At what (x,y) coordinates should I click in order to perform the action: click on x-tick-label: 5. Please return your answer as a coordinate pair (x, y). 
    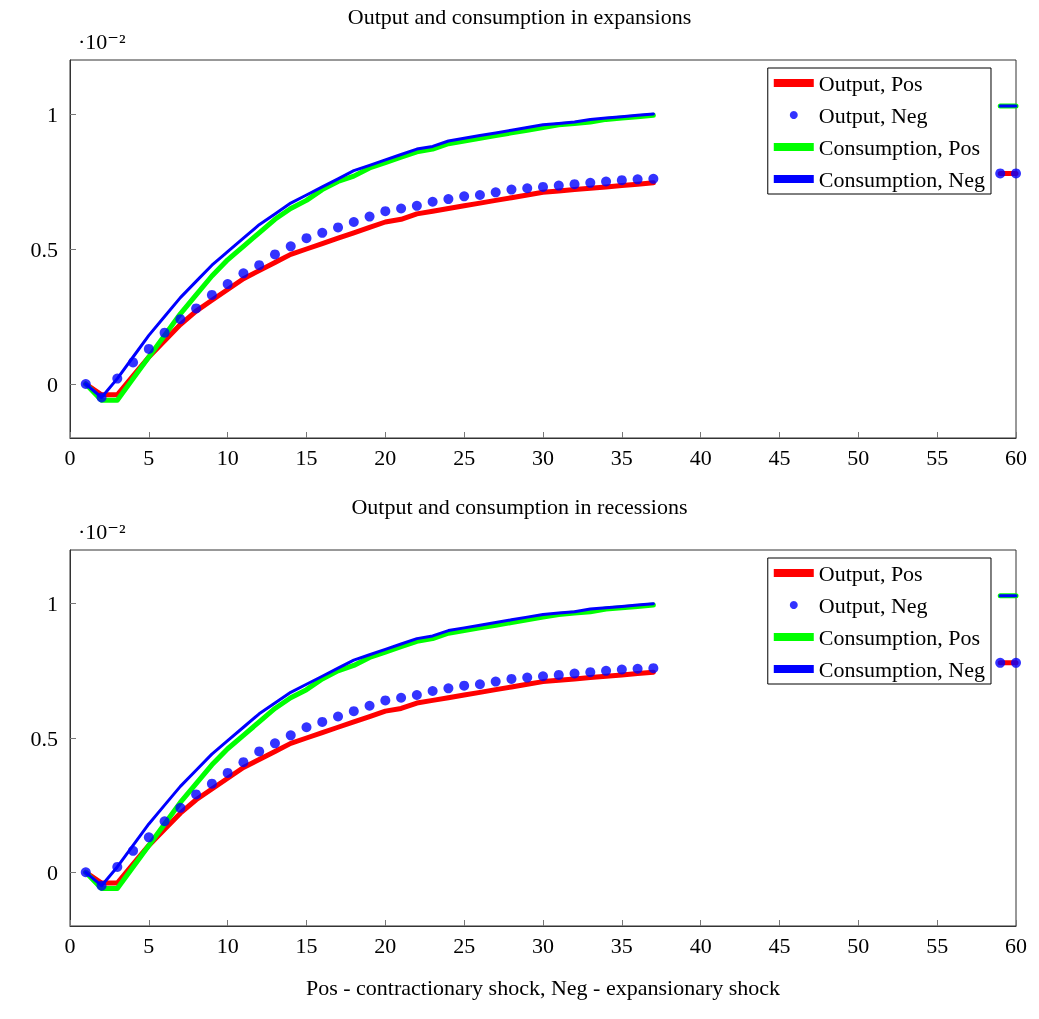
    Looking at the image, I should click on (149, 457).